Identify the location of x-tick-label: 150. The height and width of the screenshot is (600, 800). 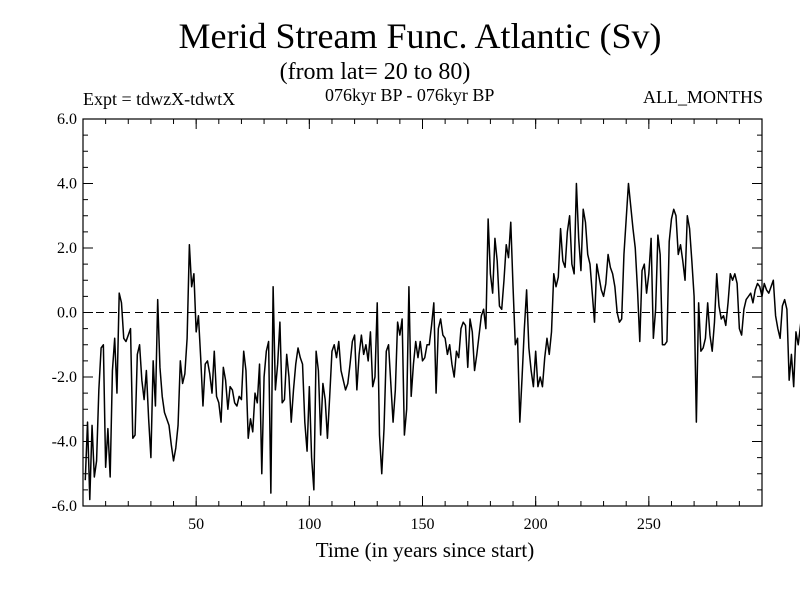
(423, 524).